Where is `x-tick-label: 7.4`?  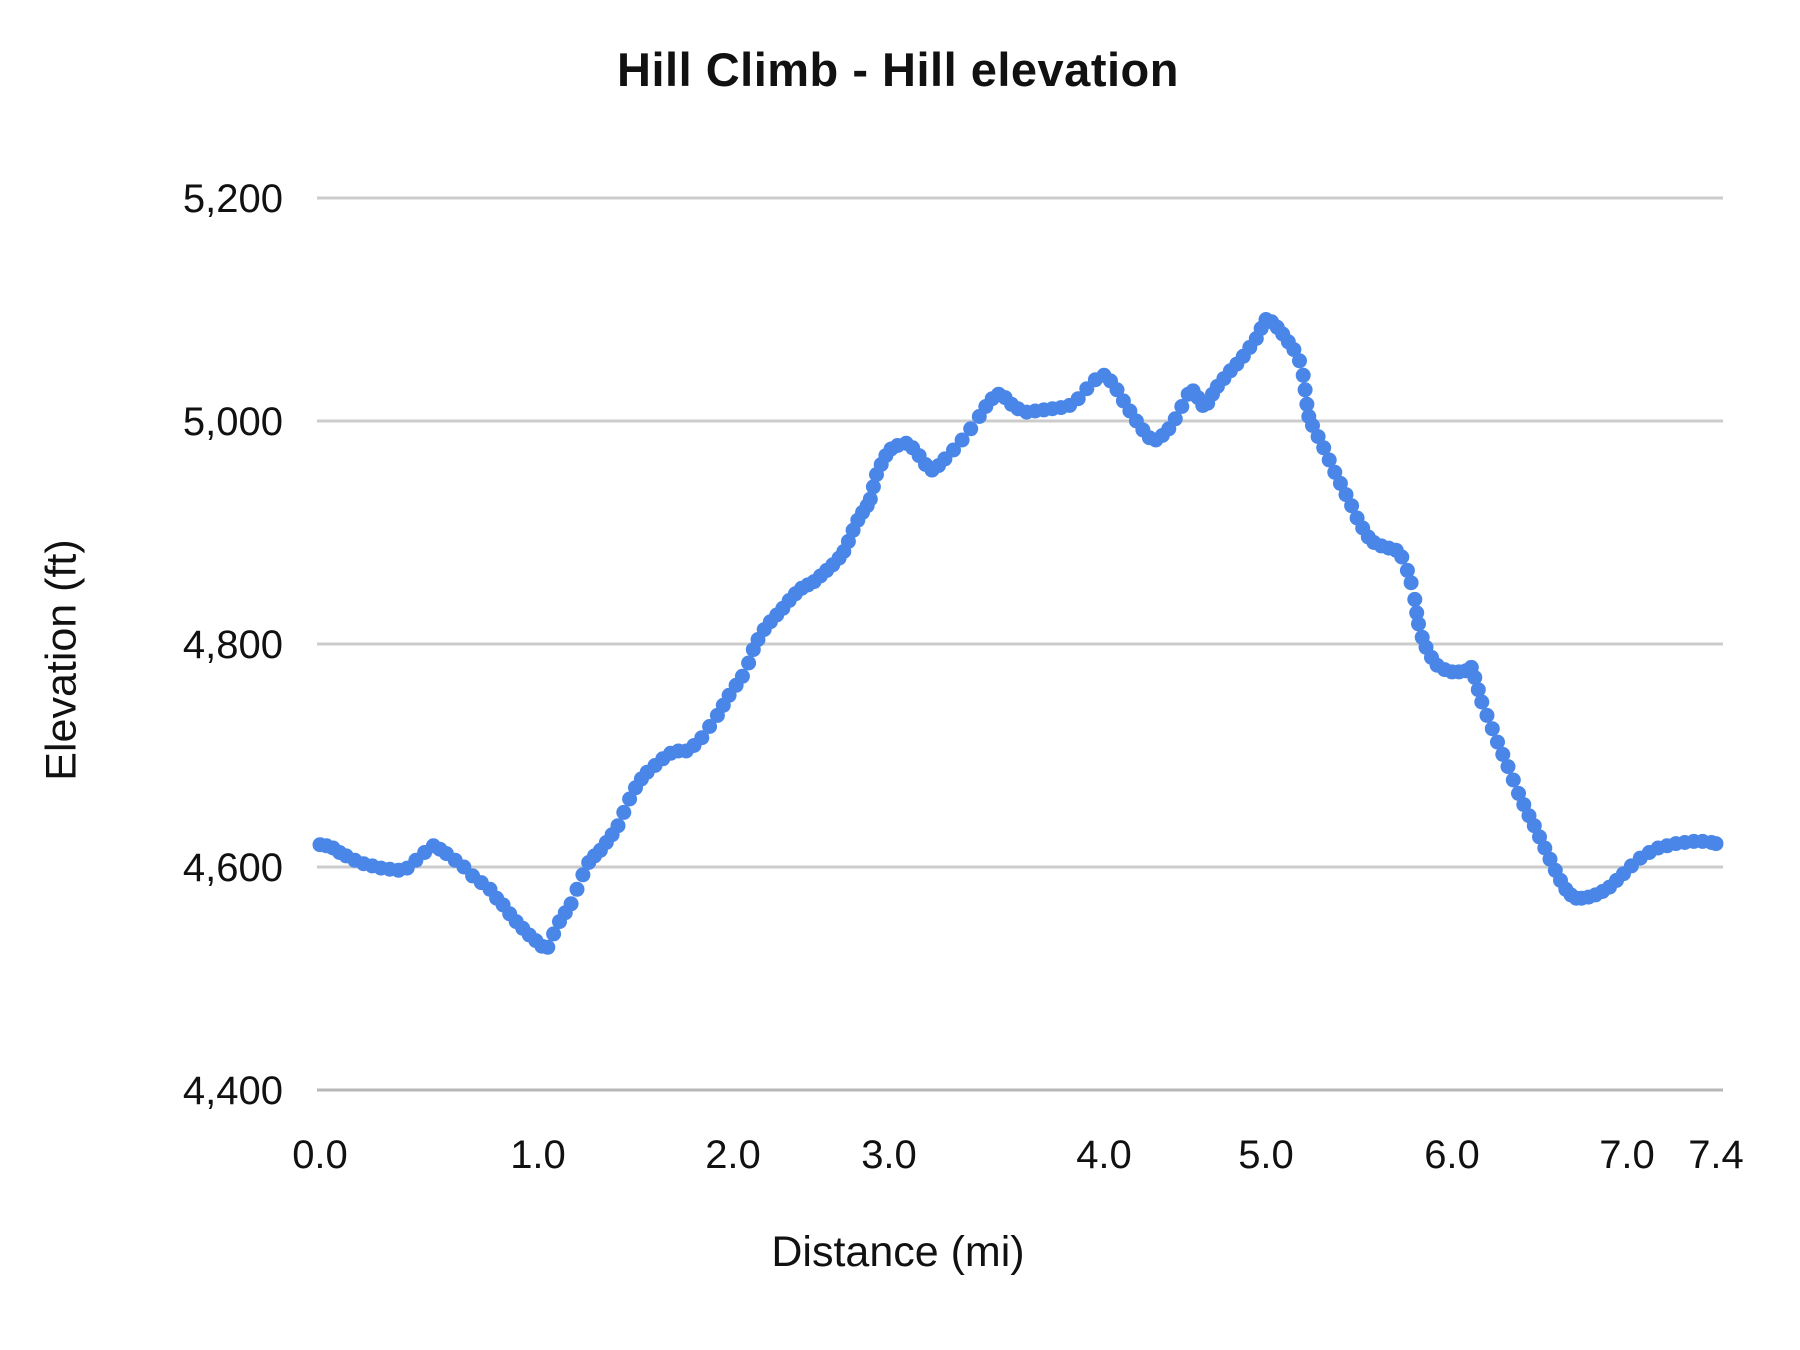
x-tick-label: 7.4 is located at coordinates (1716, 1155).